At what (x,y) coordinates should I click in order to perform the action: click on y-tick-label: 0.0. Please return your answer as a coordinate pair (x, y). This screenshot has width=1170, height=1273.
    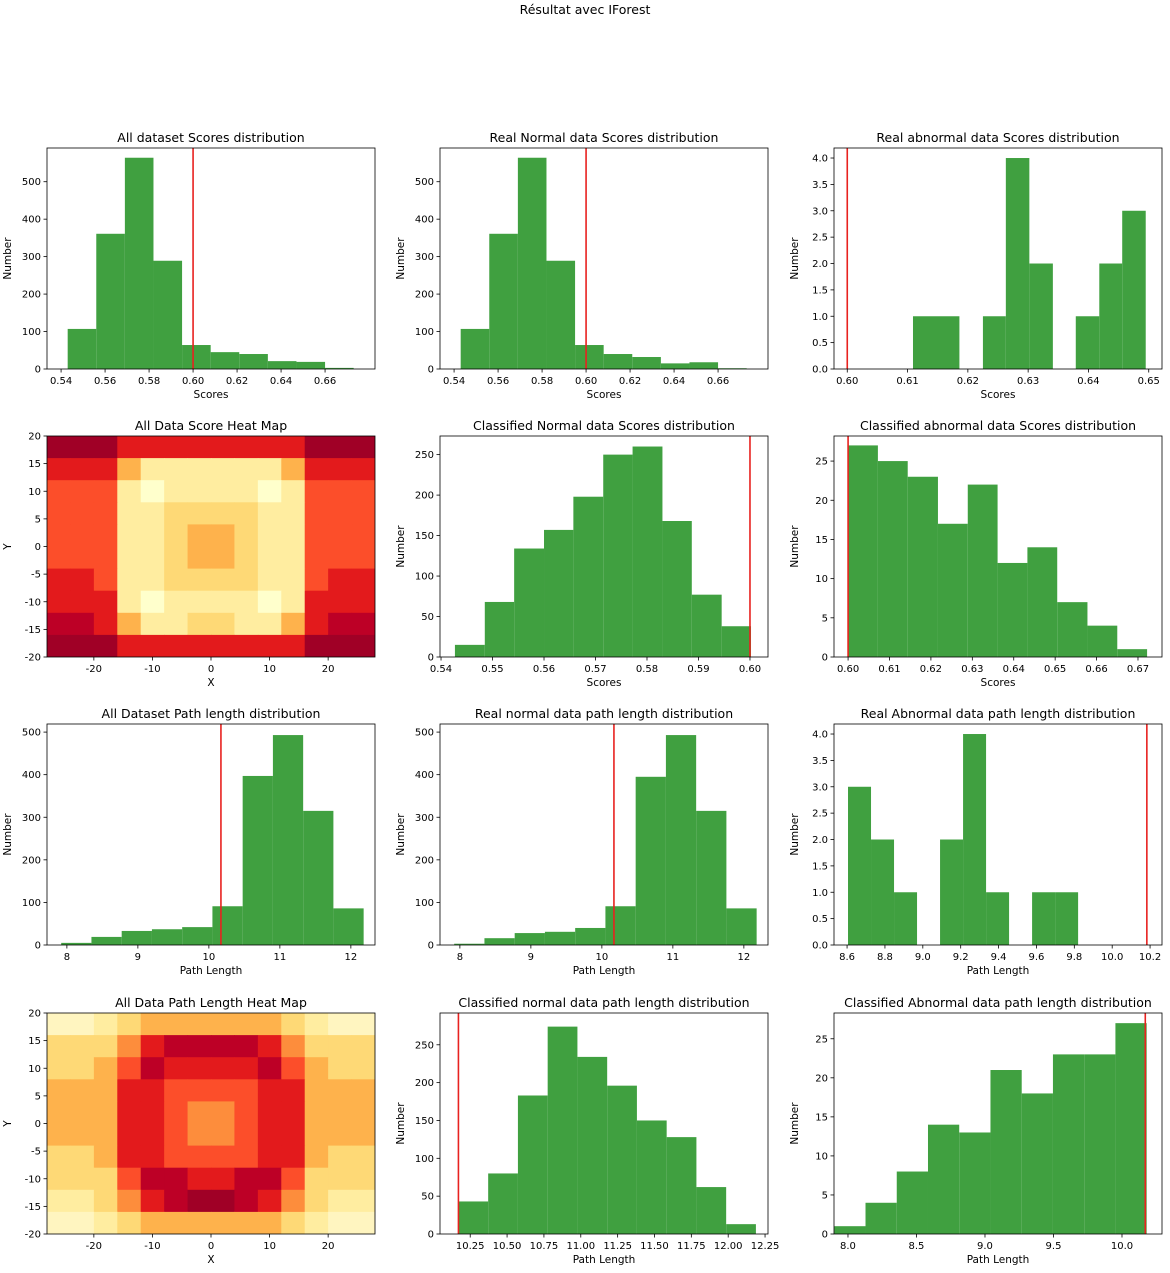
    Looking at the image, I should click on (820, 946).